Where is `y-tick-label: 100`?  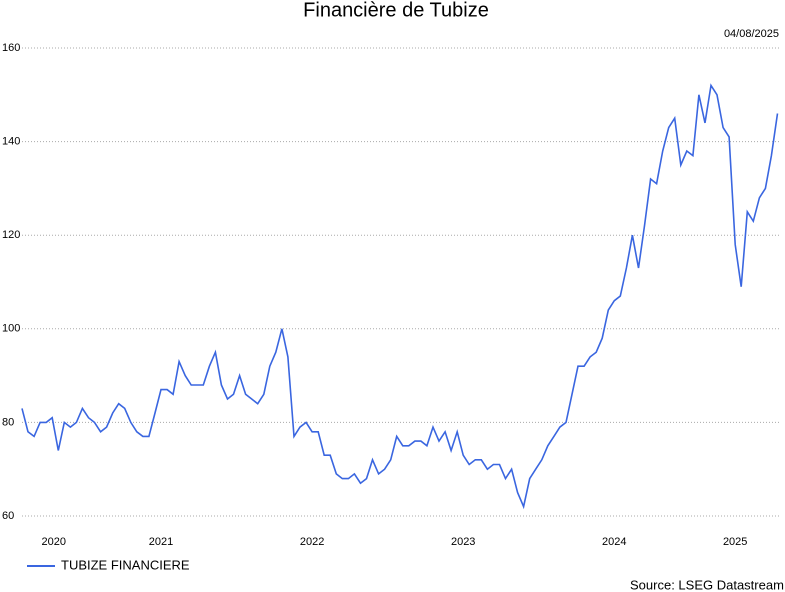 y-tick-label: 100 is located at coordinates (11, 329).